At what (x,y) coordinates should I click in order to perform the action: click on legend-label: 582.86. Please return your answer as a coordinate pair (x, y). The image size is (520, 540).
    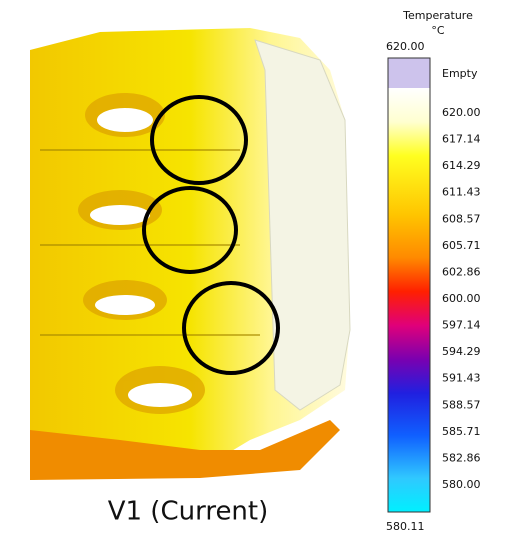
    Looking at the image, I should click on (461, 457).